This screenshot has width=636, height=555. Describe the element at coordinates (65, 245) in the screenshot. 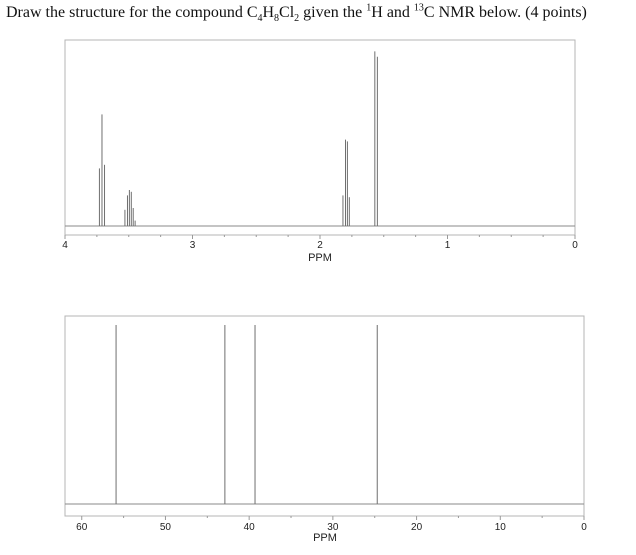

I see `h-nmr-tick-label-4: 4` at that location.